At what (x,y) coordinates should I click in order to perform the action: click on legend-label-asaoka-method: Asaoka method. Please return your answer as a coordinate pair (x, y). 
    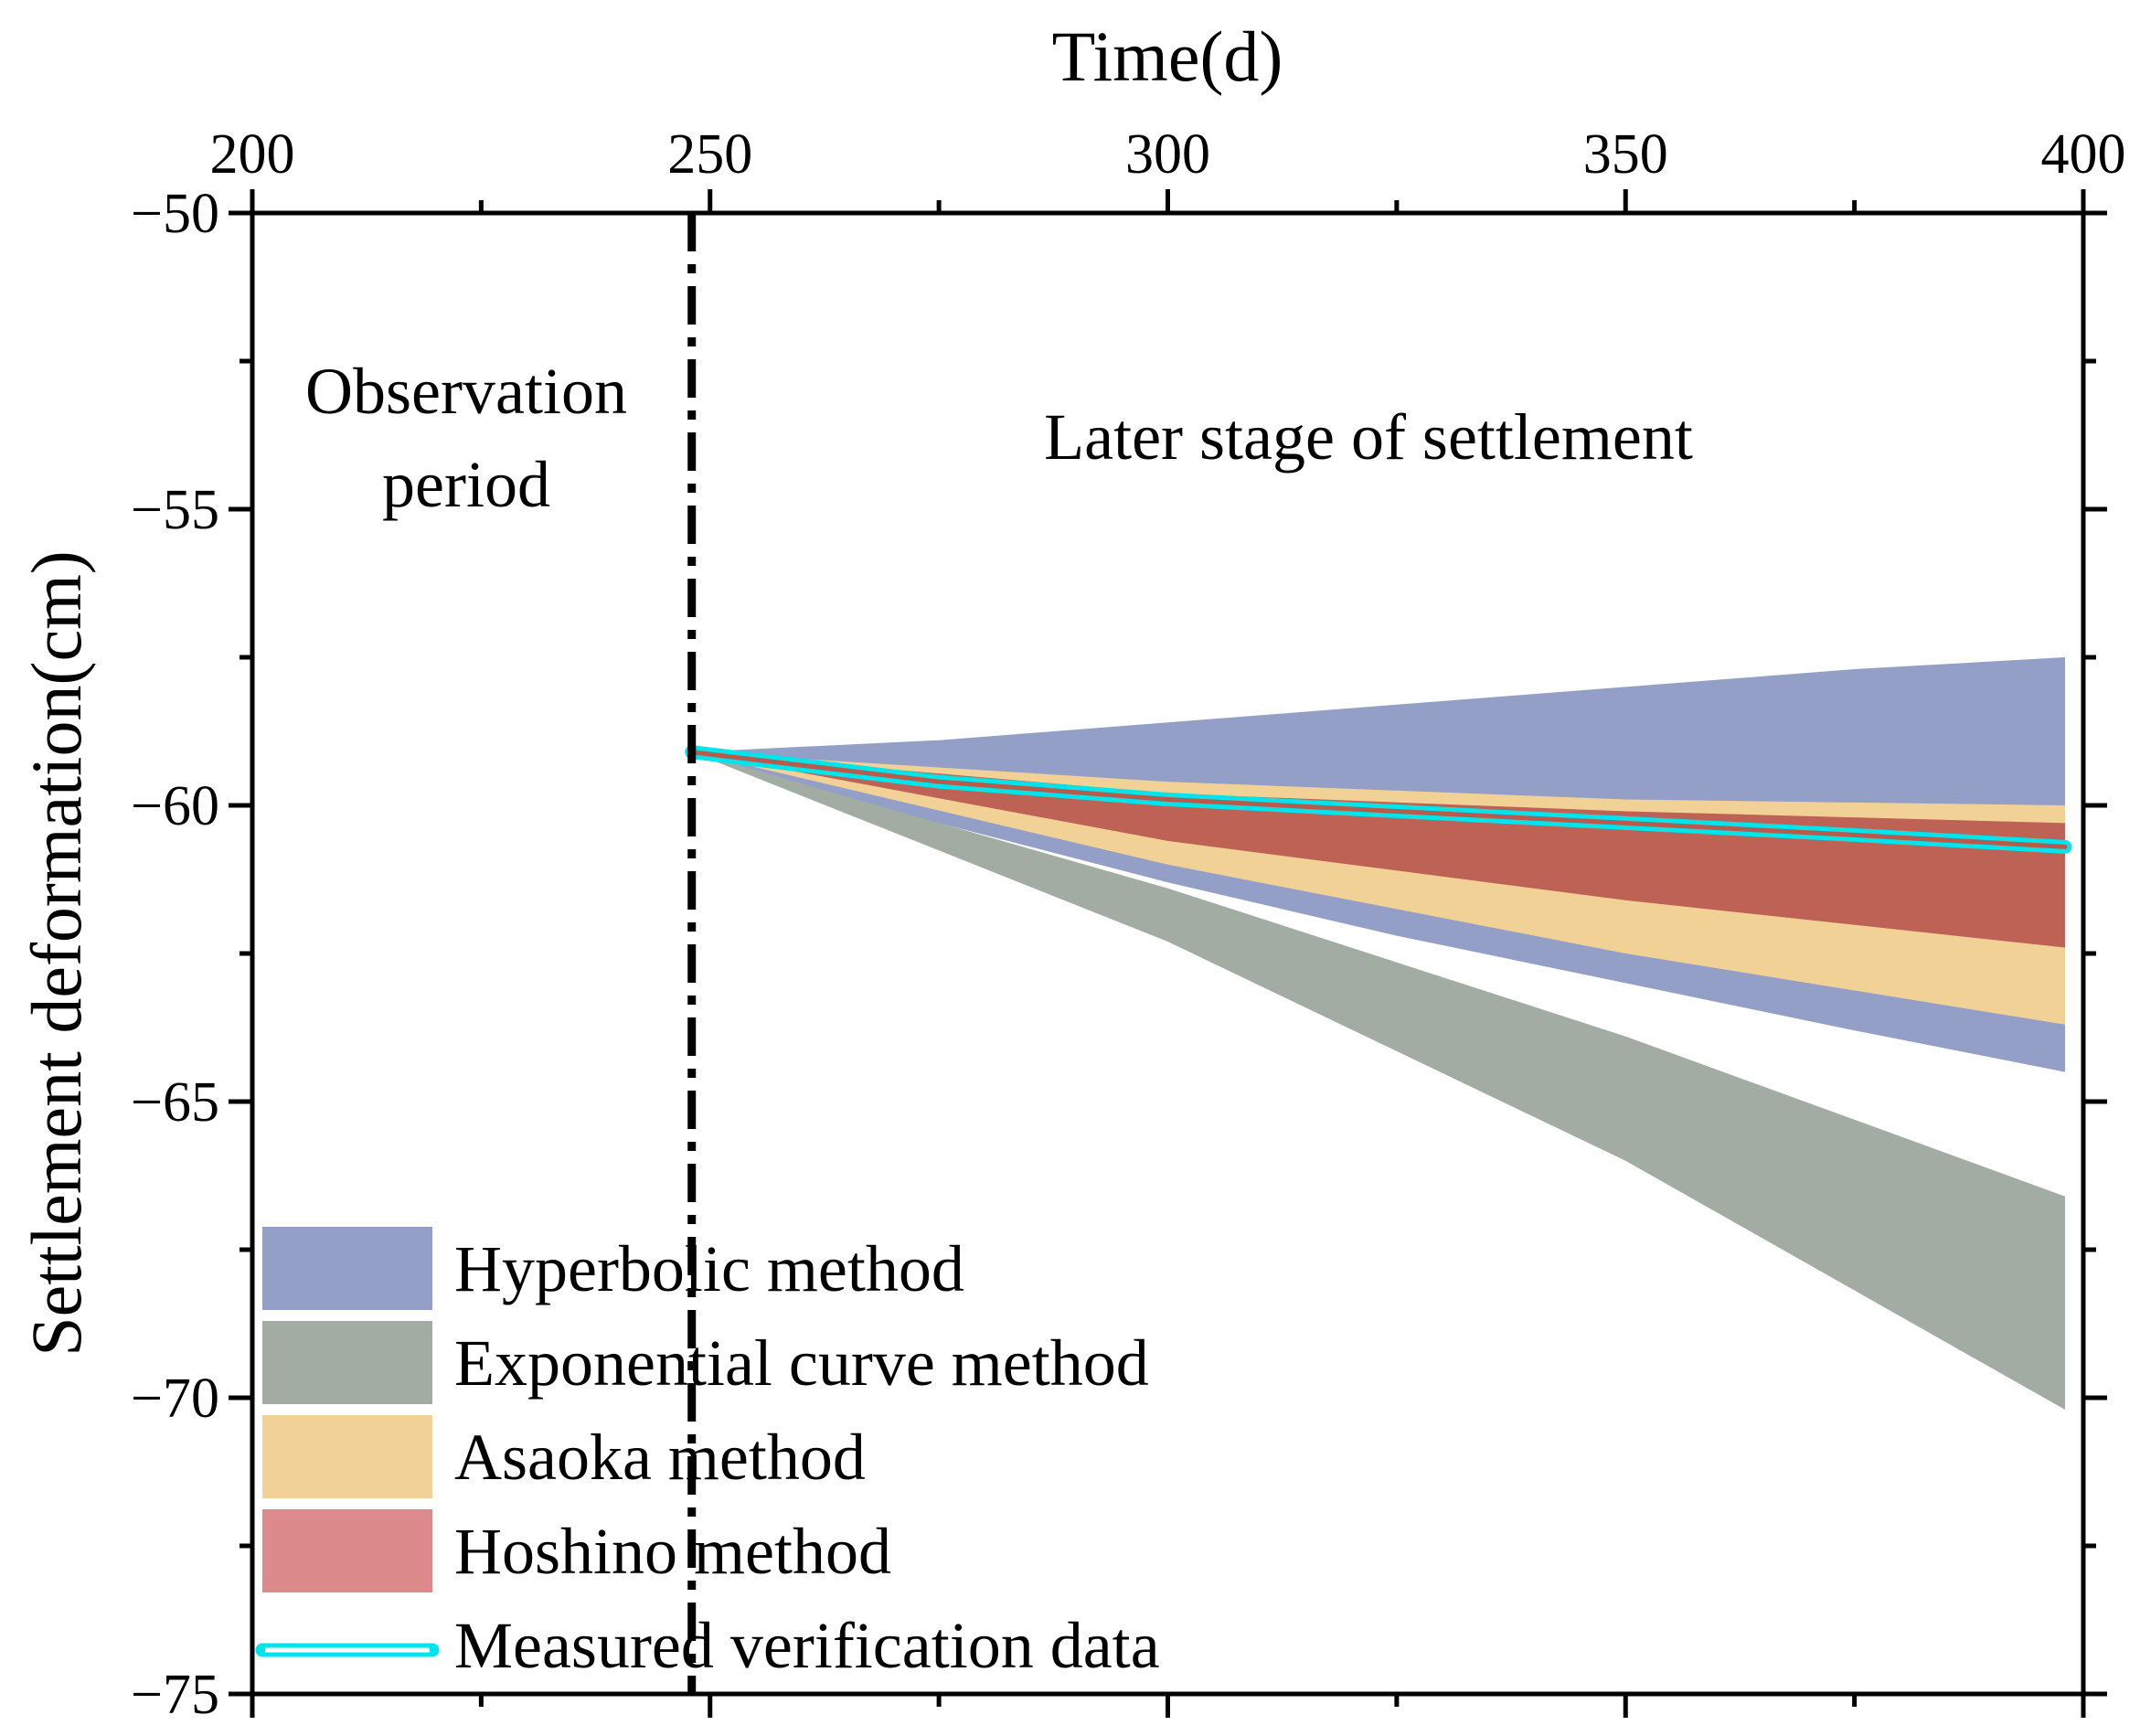
    Looking at the image, I should click on (660, 1457).